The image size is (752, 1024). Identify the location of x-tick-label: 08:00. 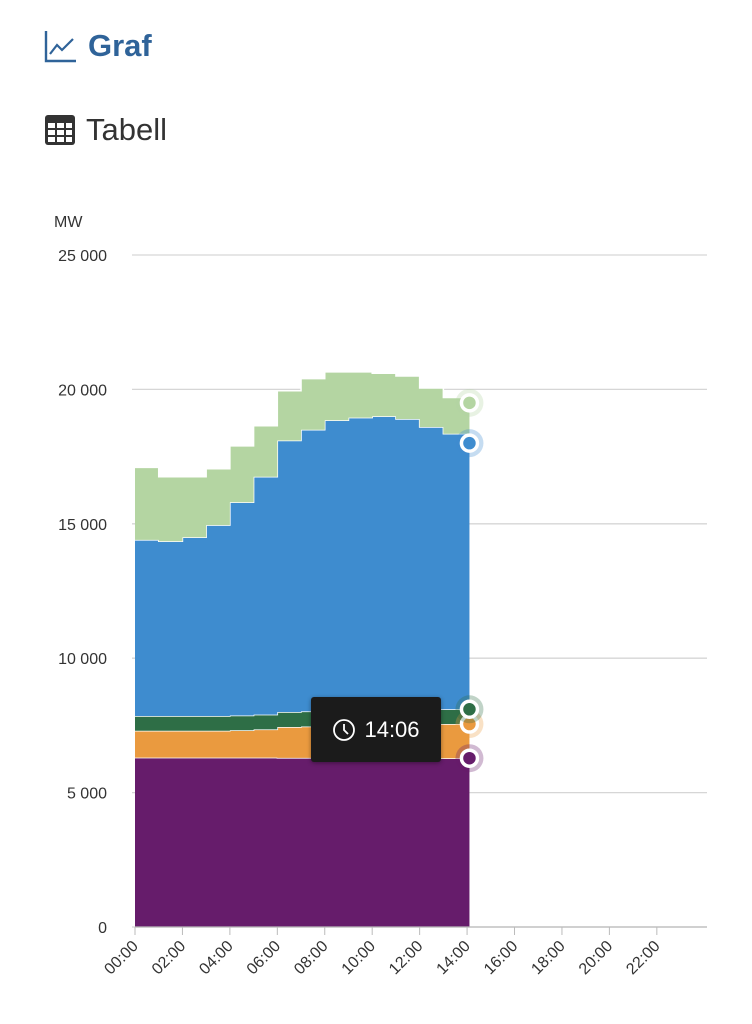
(311, 958).